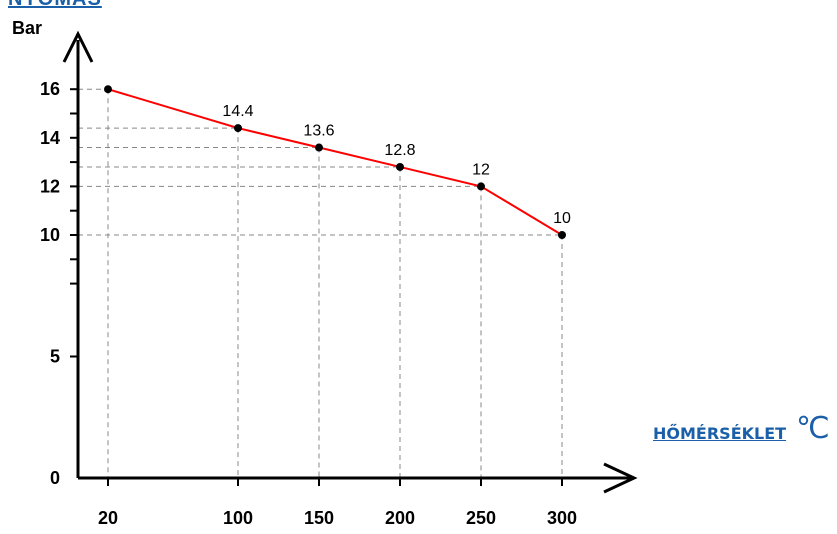  What do you see at coordinates (55, 5) in the screenshot?
I see `y-axis-title-top: NYOMÁS` at bounding box center [55, 5].